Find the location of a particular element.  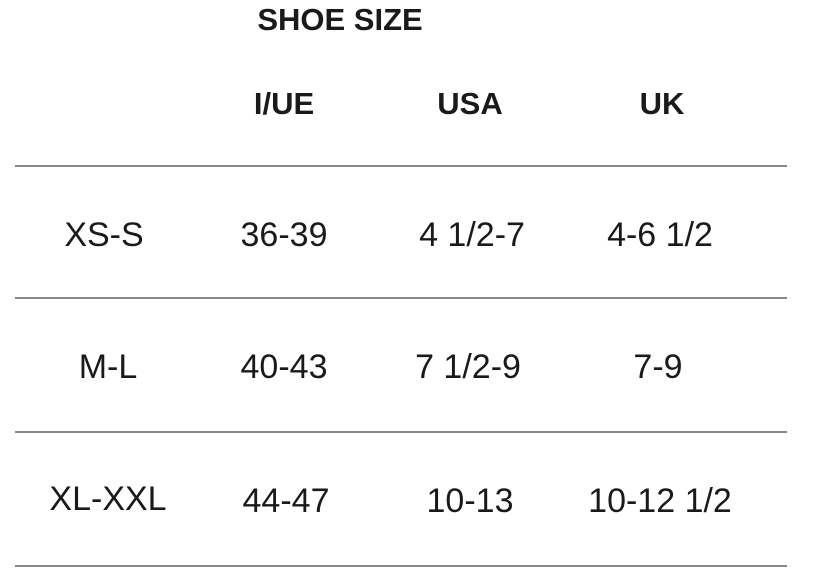

table-title: SHOE SIZE is located at coordinates (340, 19).